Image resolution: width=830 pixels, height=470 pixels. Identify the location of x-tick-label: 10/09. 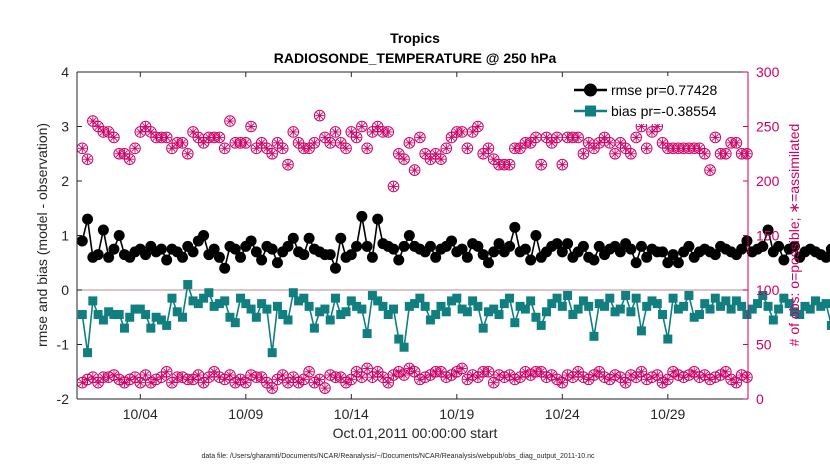
(245, 414).